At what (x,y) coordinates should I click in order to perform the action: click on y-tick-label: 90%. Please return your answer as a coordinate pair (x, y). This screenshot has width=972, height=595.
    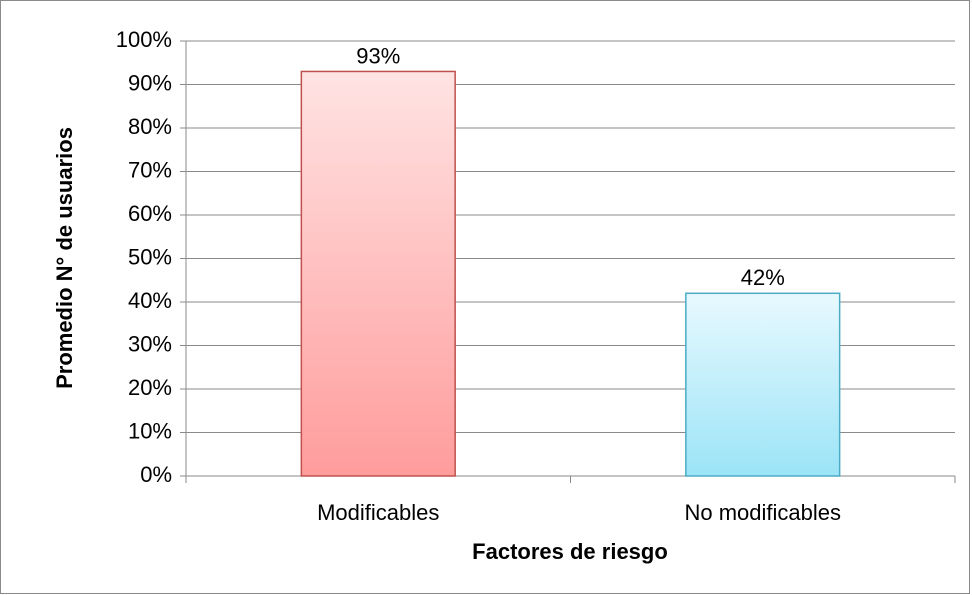
    Looking at the image, I should click on (150, 82).